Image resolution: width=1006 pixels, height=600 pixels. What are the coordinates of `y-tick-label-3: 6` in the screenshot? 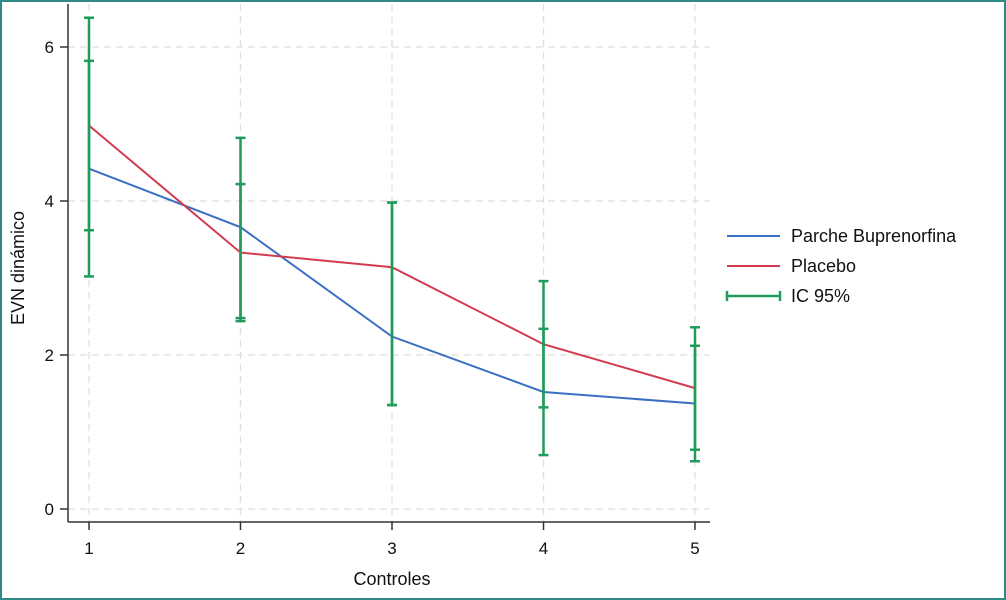 It's located at (49, 47).